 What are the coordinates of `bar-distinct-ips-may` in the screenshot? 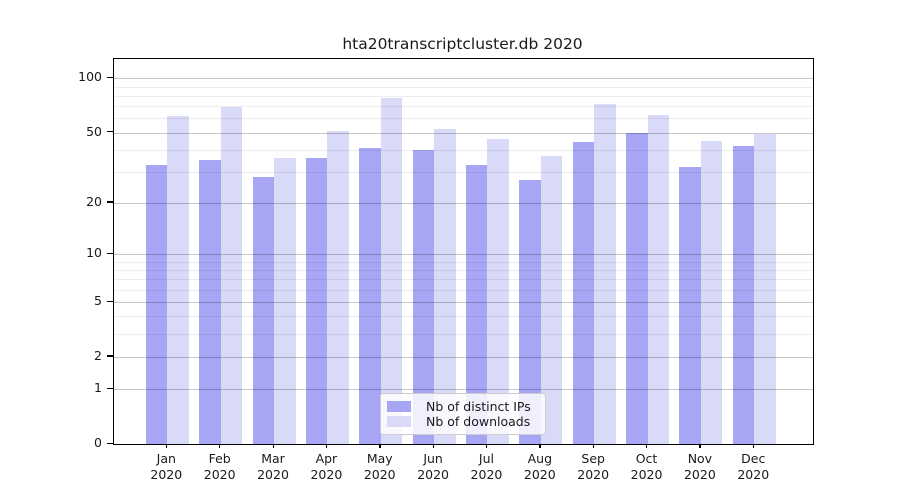 It's located at (370, 295).